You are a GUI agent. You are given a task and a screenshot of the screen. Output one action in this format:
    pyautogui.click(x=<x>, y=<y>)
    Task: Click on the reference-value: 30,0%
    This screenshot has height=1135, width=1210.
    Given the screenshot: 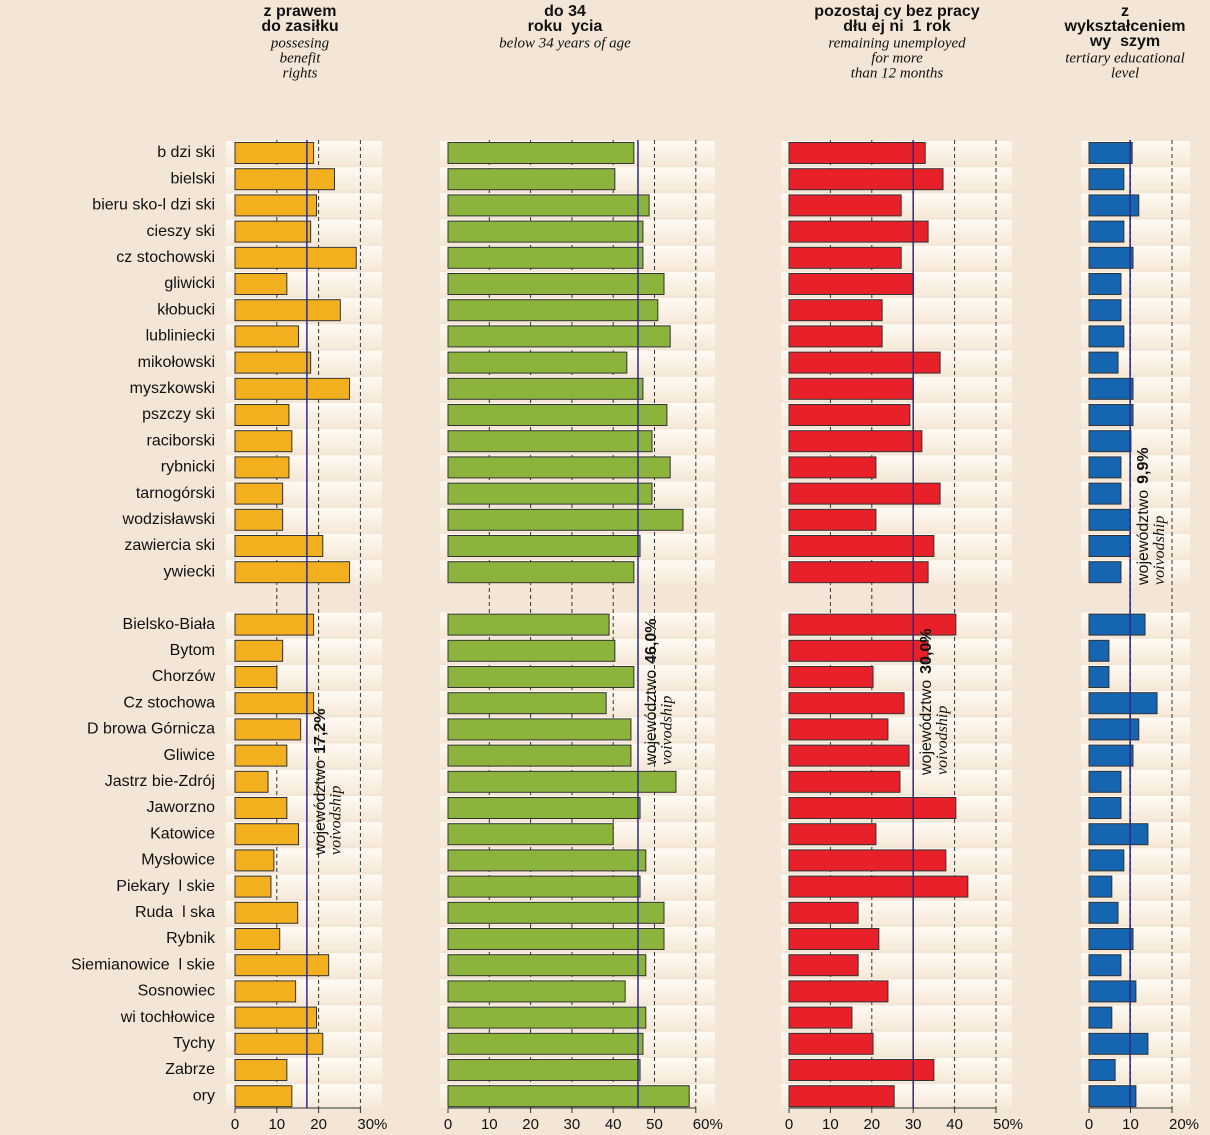 What is the action you would take?
    pyautogui.click(x=926, y=650)
    